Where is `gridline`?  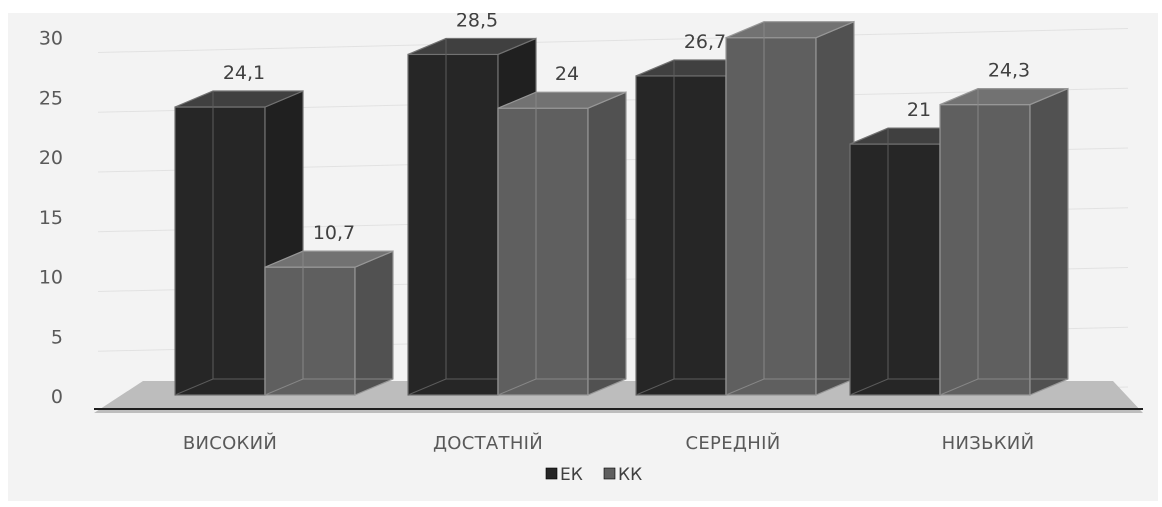 gridline is located at coordinates (613, 40).